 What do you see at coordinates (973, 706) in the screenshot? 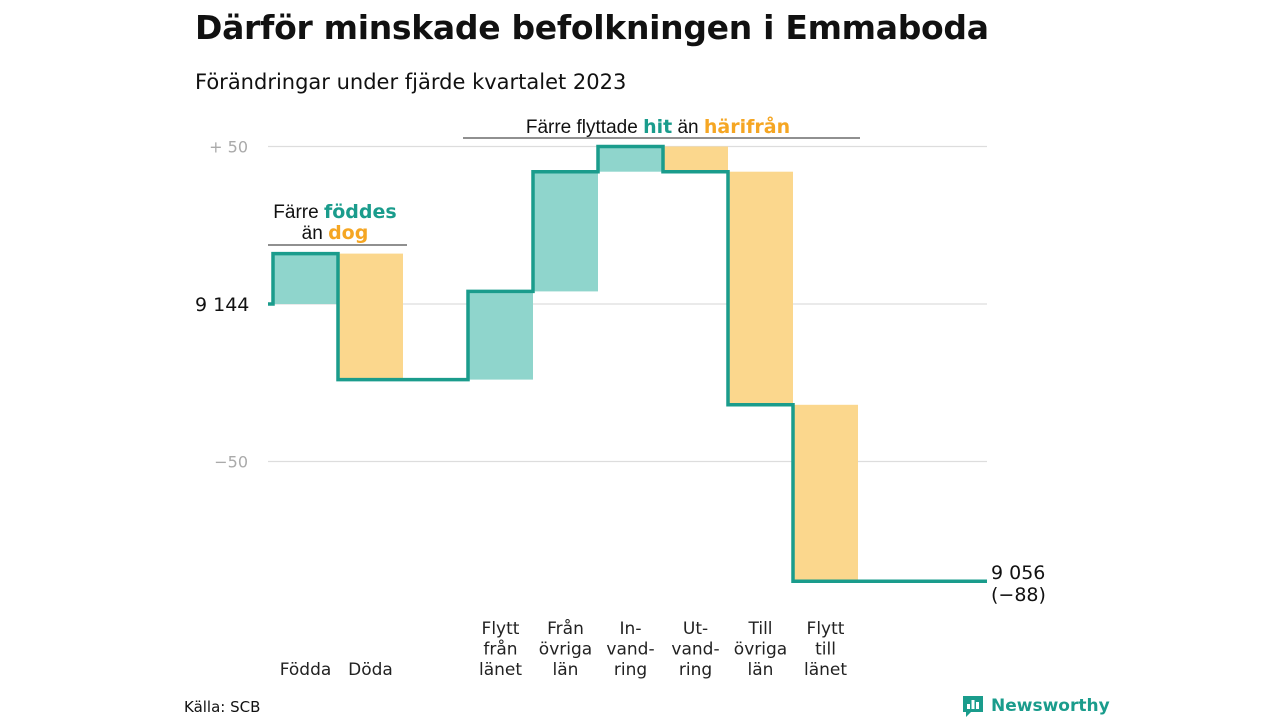
I see `newsworthy-logo-icon` at bounding box center [973, 706].